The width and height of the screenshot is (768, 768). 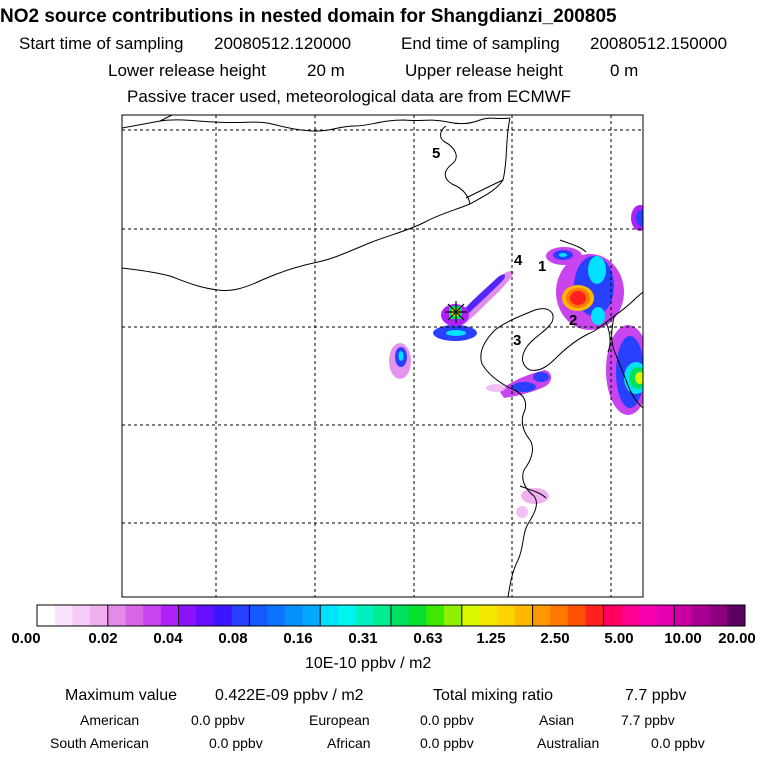 What do you see at coordinates (597, 270) in the screenshot?
I see `plume-2-upper` at bounding box center [597, 270].